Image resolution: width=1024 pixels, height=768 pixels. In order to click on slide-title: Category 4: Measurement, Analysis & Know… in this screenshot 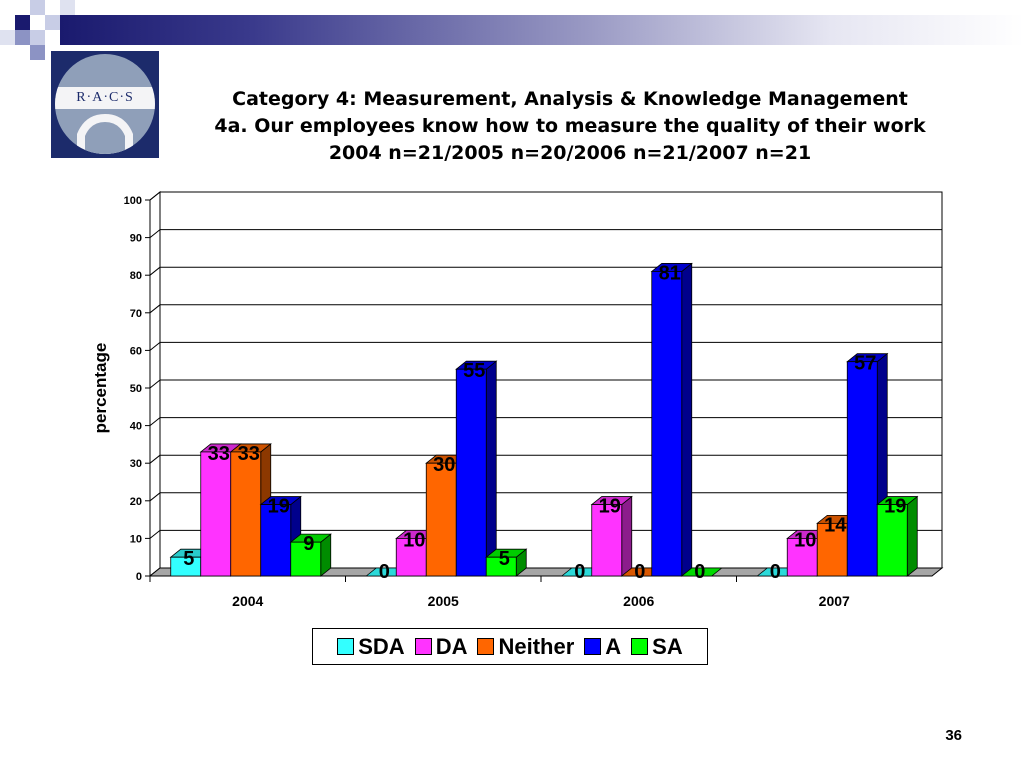, I will do `click(570, 126)`.